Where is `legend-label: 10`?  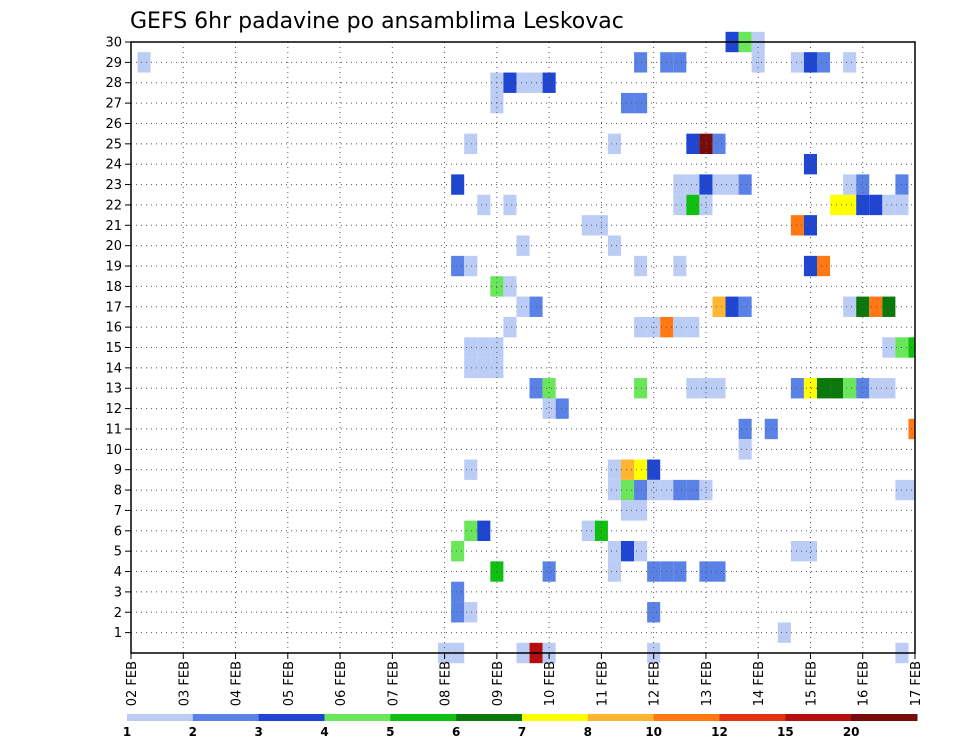
legend-label: 10 is located at coordinates (653, 732).